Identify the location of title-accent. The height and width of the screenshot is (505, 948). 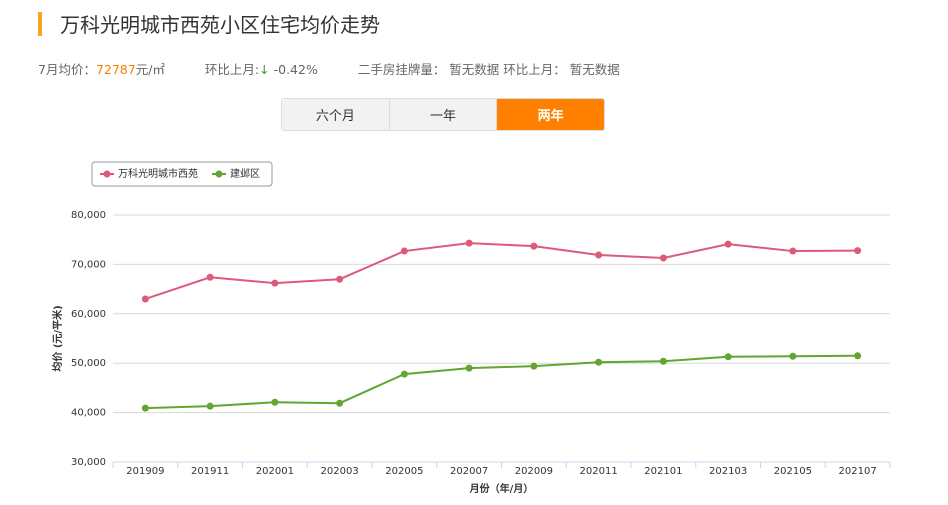
(40, 24).